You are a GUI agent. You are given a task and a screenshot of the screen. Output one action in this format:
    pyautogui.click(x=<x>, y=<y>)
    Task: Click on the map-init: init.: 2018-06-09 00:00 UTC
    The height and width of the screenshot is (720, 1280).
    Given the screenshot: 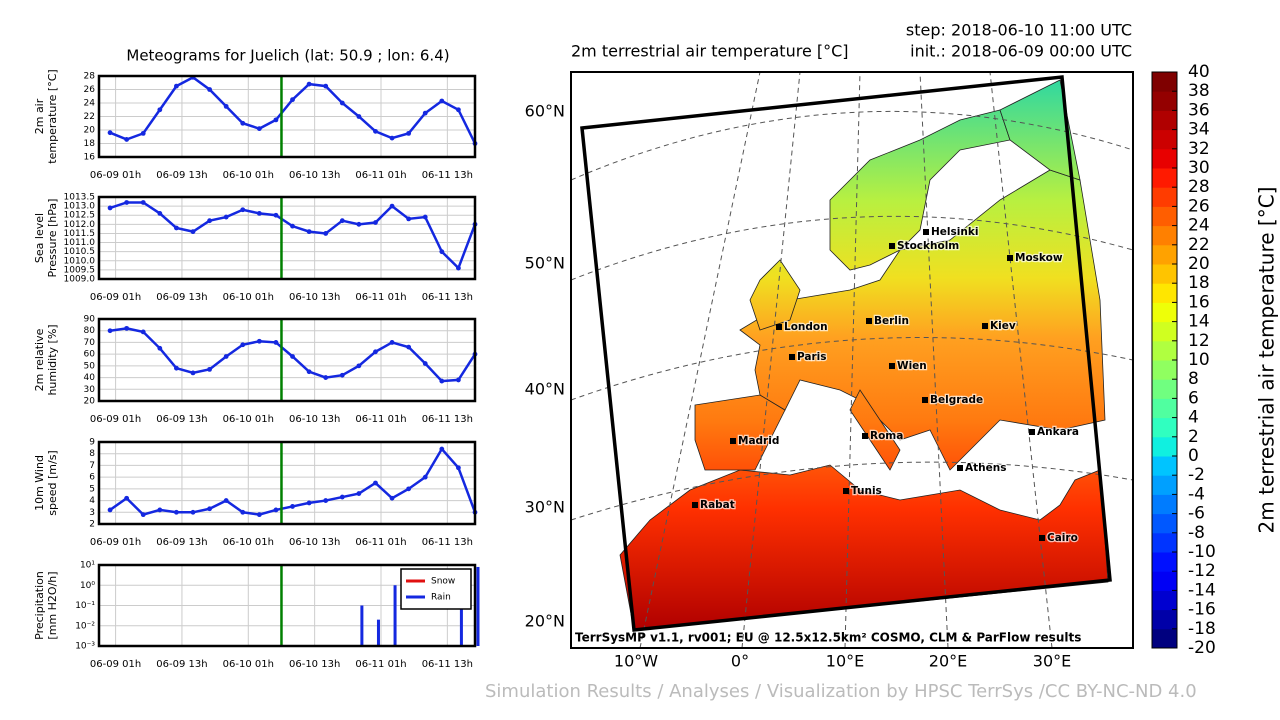 What is the action you would take?
    pyautogui.click(x=1021, y=51)
    